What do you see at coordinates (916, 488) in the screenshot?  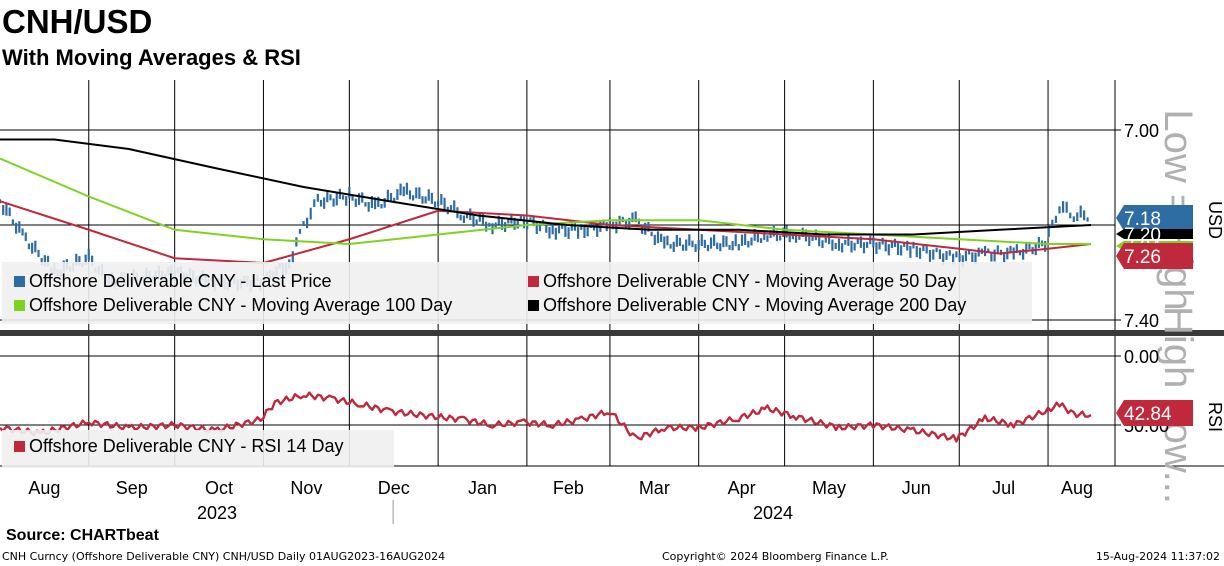 I see `x-tick-label: Jun` at bounding box center [916, 488].